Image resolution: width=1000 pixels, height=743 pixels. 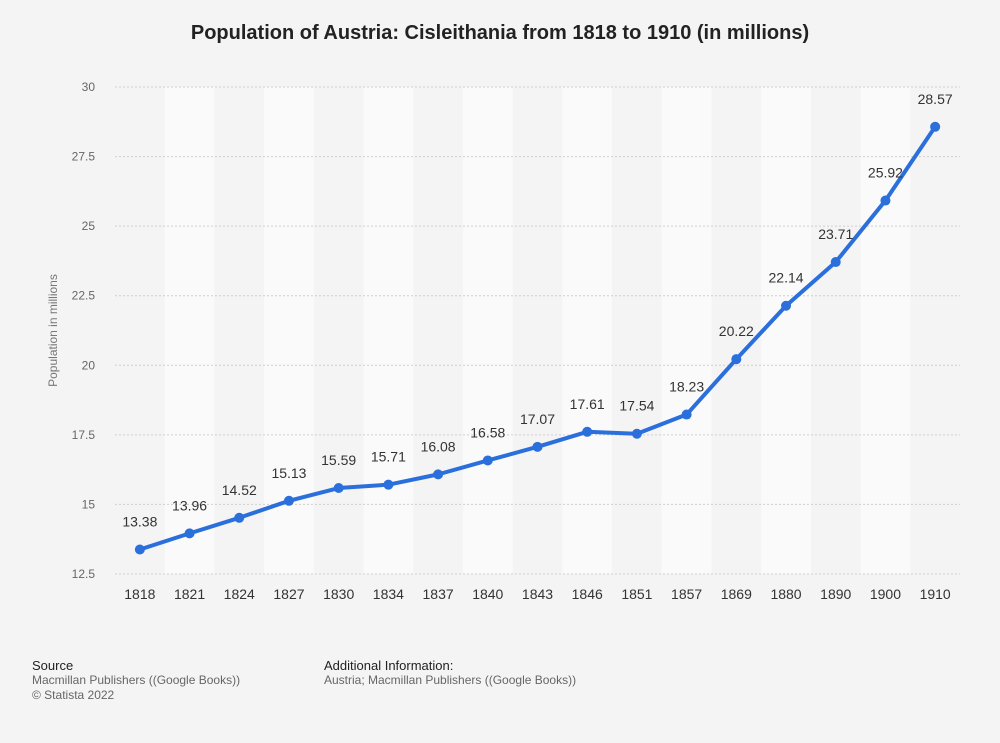 What do you see at coordinates (139, 594) in the screenshot?
I see `x-tick-label: 1818` at bounding box center [139, 594].